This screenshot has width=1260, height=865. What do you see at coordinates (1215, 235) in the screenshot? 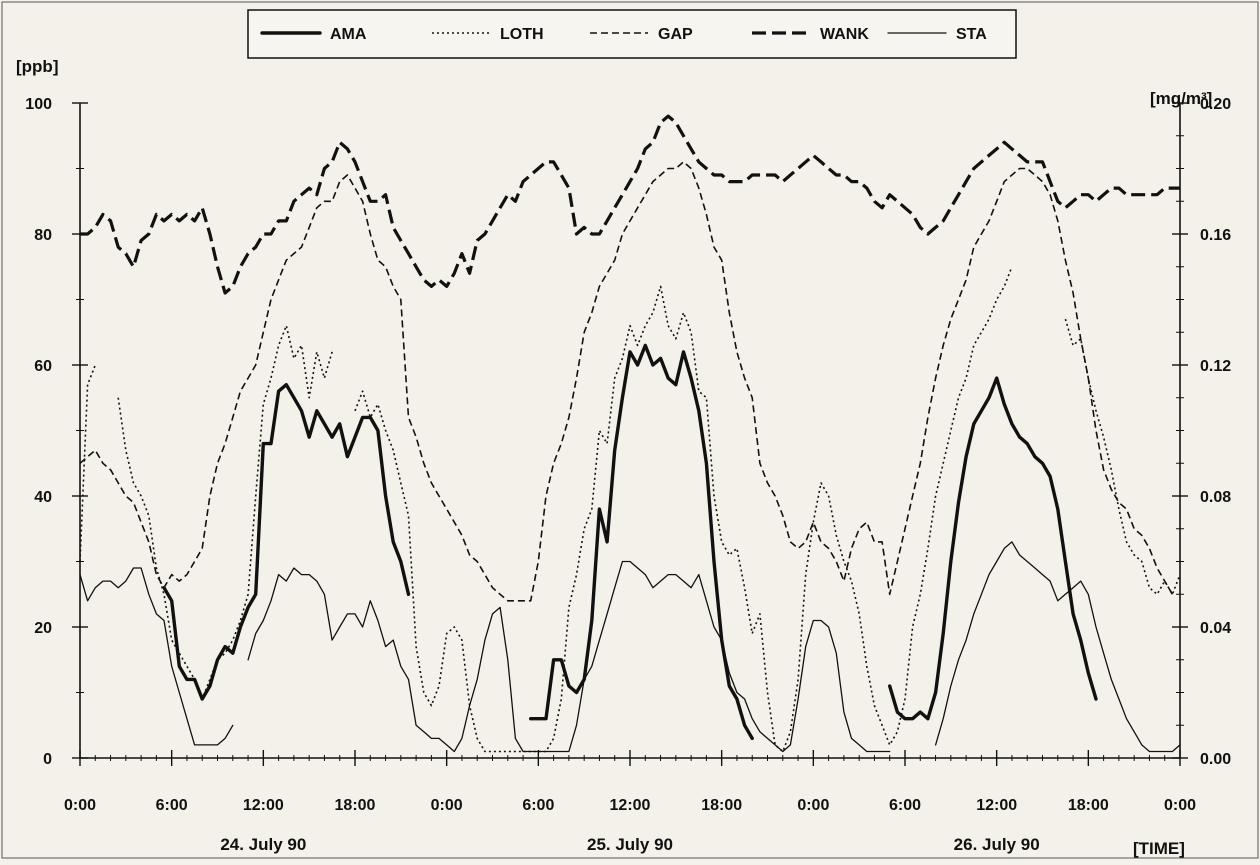
I see `y-tick-label-right: 0.16` at bounding box center [1215, 235].